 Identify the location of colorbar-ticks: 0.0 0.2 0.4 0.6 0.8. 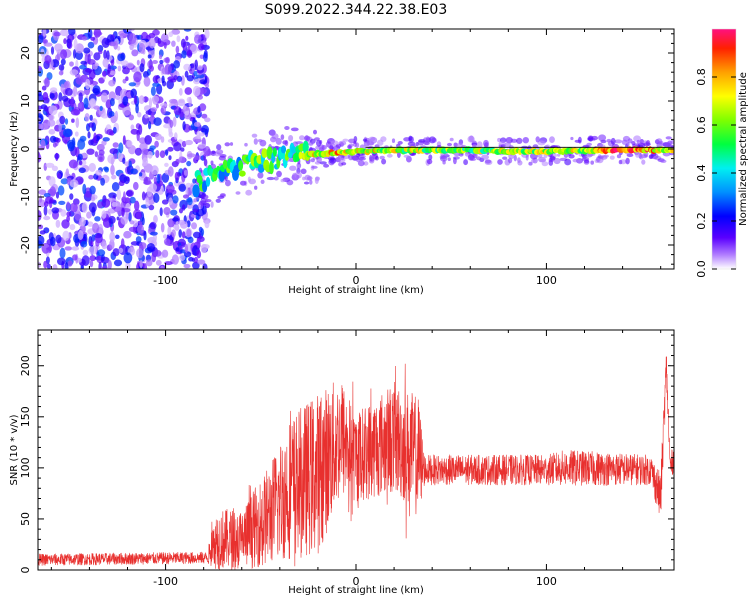
(715, 173).